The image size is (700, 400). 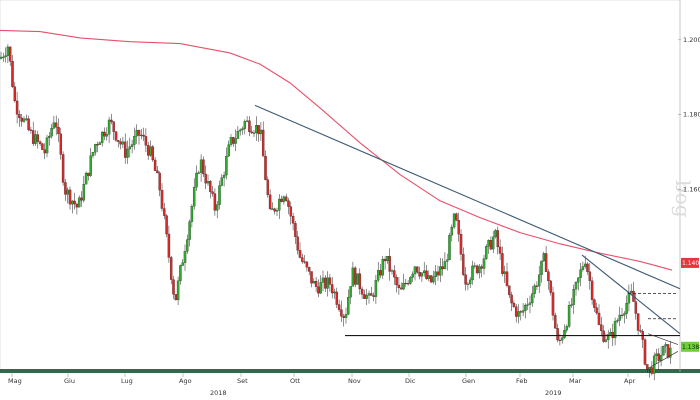 I want to click on x-tick-label: Dic, so click(x=410, y=381).